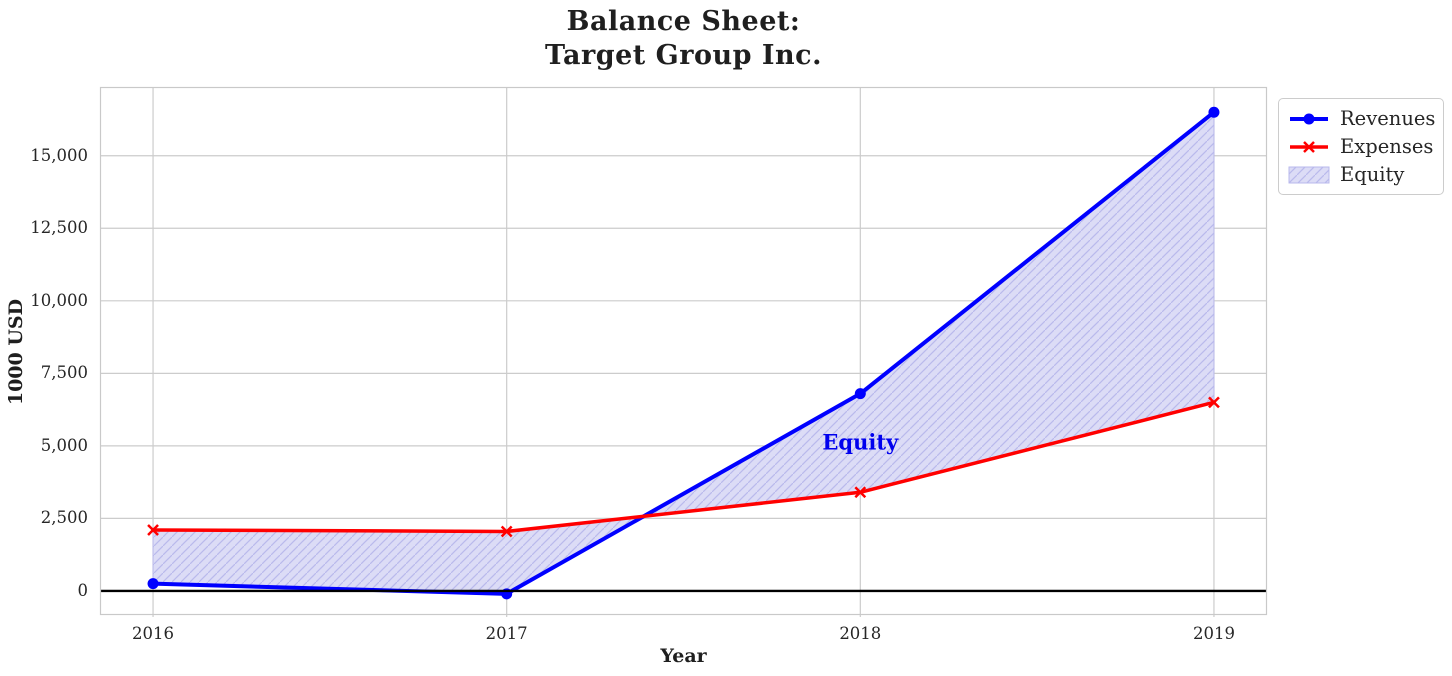 The image size is (1452, 676). What do you see at coordinates (59, 228) in the screenshot?
I see `y-tick-label: 12,500` at bounding box center [59, 228].